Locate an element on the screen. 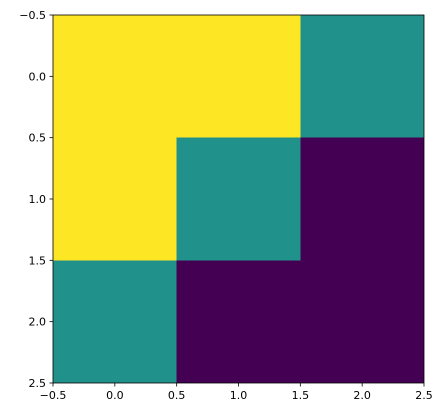  y-tick-label: 0.5 is located at coordinates (38, 138).